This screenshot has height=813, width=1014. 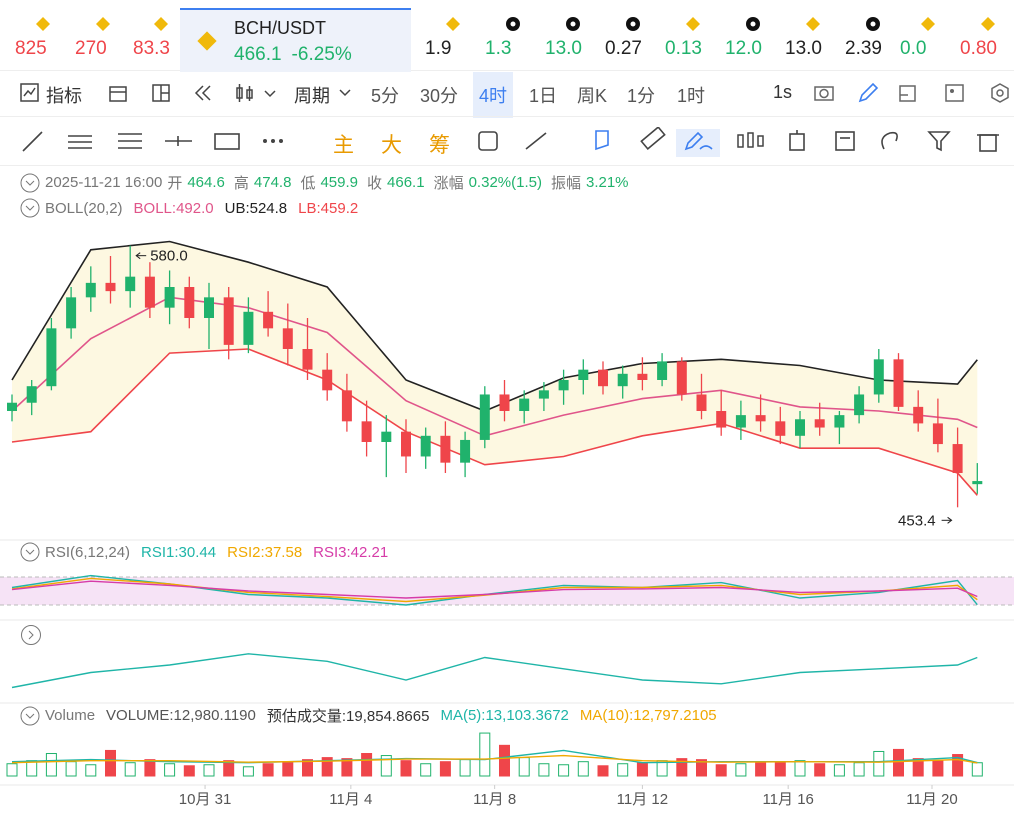 What do you see at coordinates (505, 182) in the screenshot?
I see `field-value: 0.32%(1.5)` at bounding box center [505, 182].